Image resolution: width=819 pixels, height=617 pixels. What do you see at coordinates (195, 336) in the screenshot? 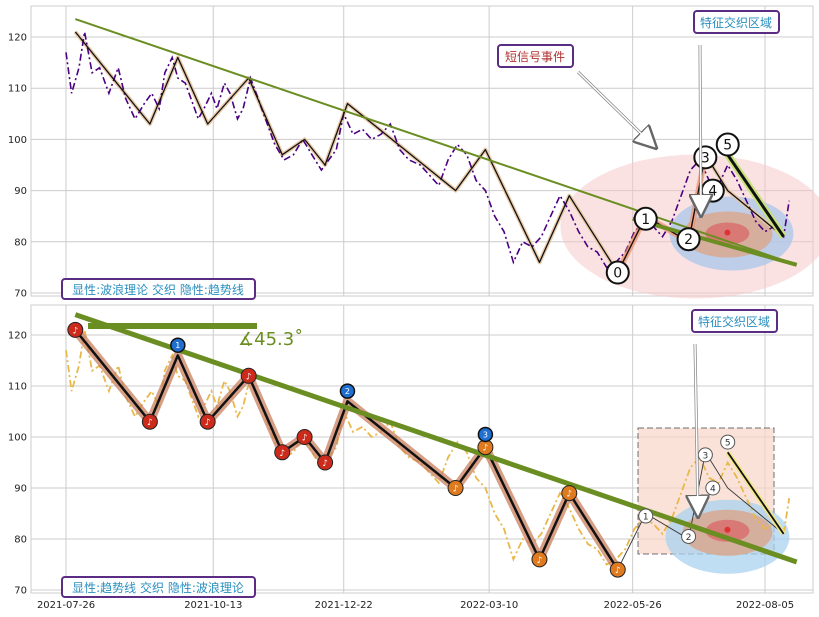
I see `angle-indicator: ∡45.3˚` at bounding box center [195, 336].